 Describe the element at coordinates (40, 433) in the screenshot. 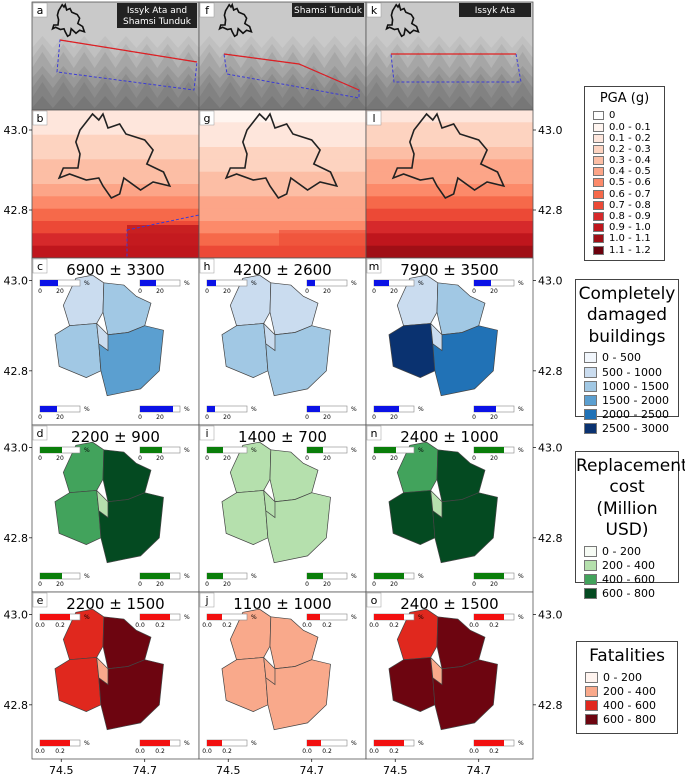

I see `panel-letter: d` at that location.